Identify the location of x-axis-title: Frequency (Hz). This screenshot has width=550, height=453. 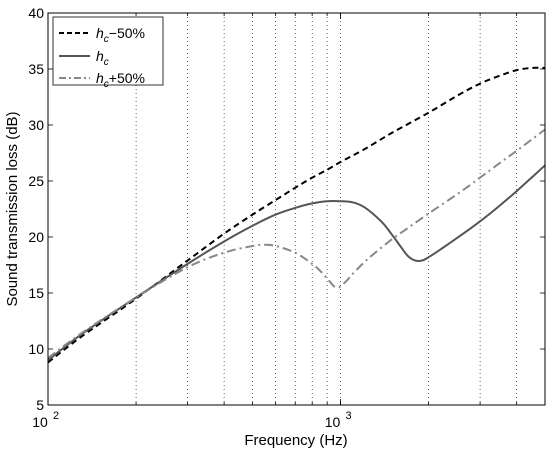
(295, 440).